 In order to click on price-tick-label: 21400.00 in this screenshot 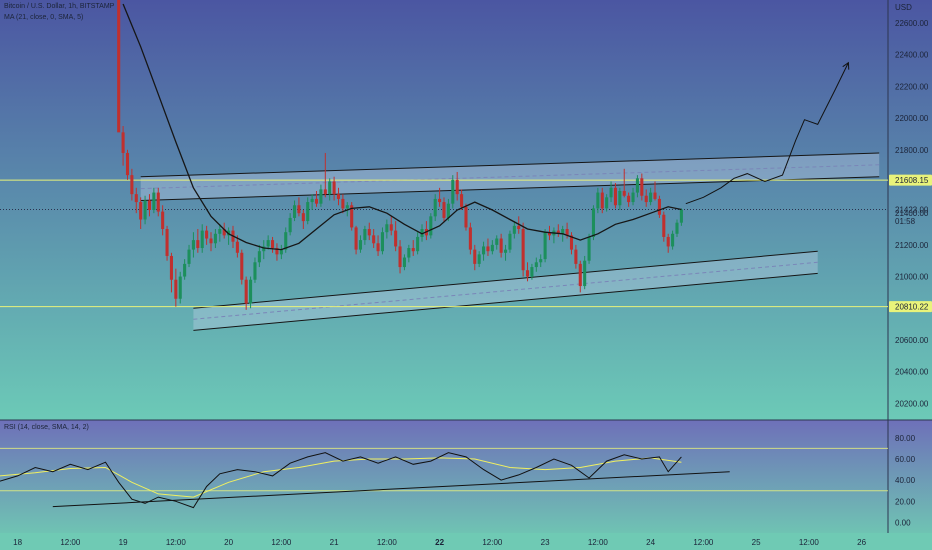, I will do `click(912, 213)`.